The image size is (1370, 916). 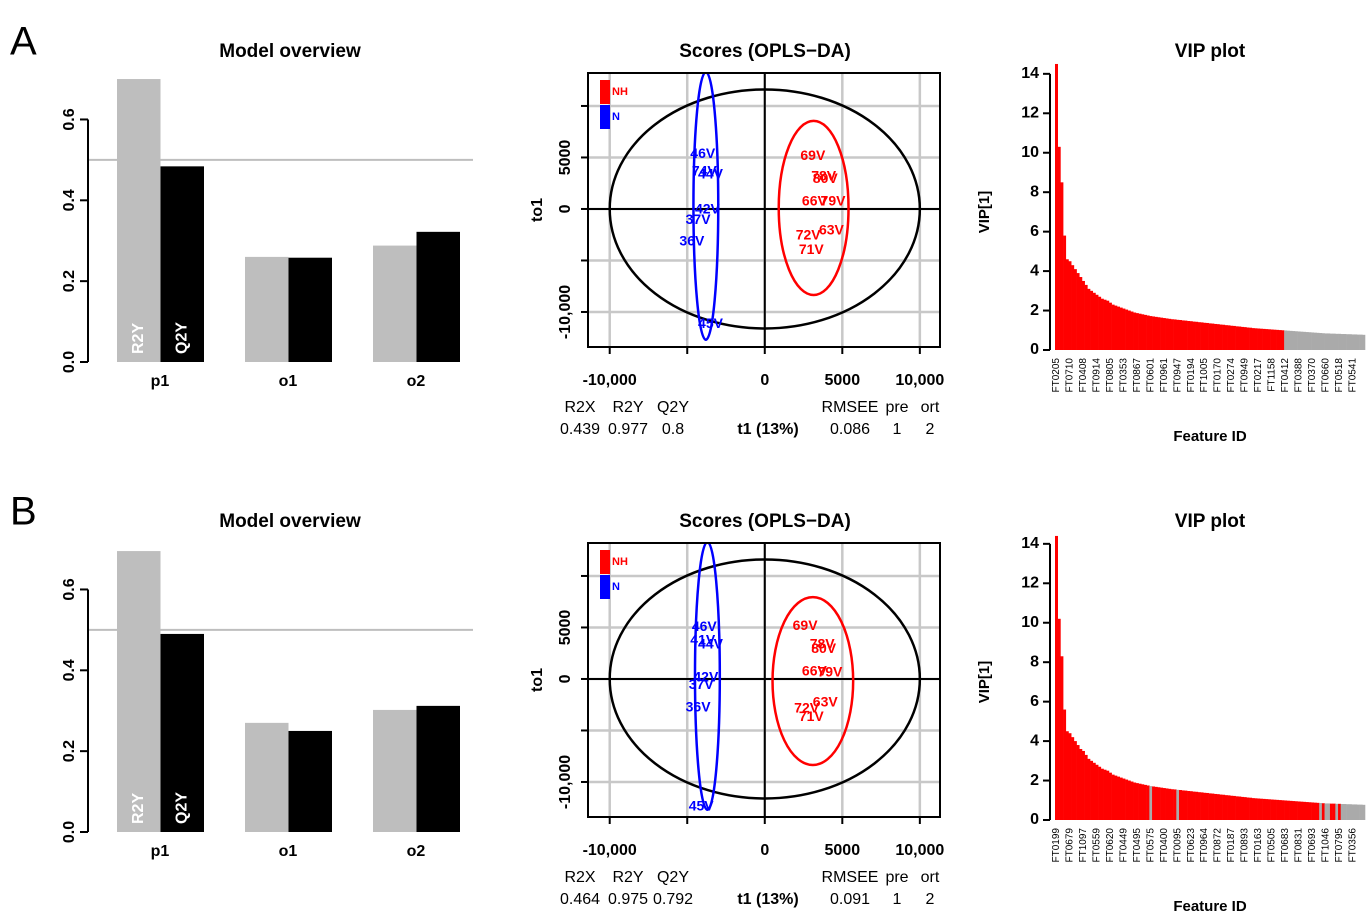 I want to click on x-tick-label: 10,000, so click(x=919, y=380).